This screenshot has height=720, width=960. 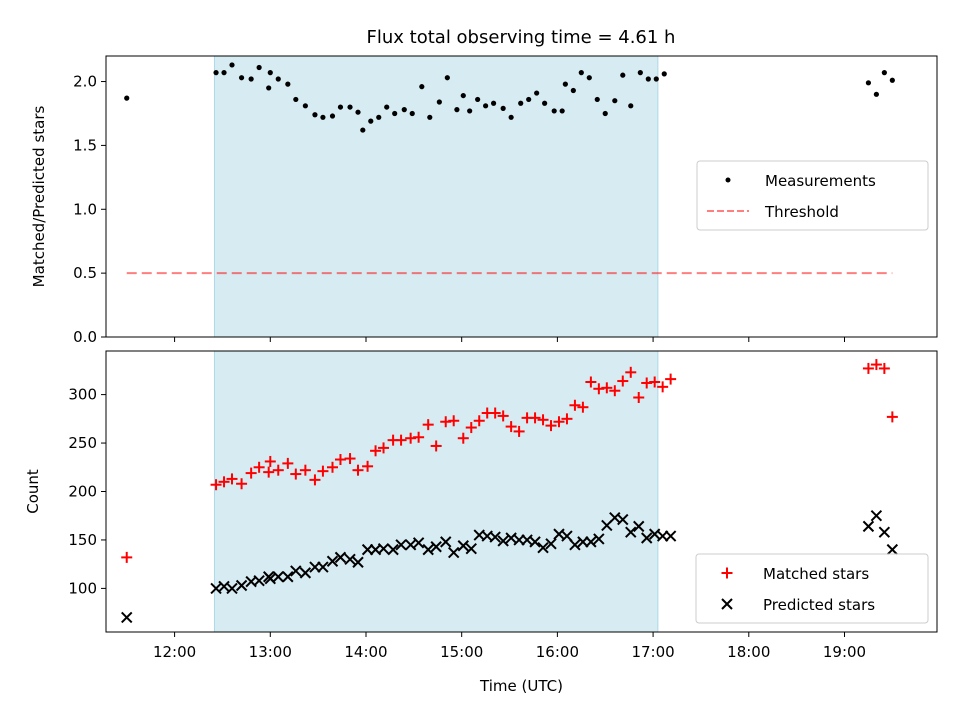 What do you see at coordinates (39, 197) in the screenshot?
I see `top-y-axis-label: Matched/Predicted stars` at bounding box center [39, 197].